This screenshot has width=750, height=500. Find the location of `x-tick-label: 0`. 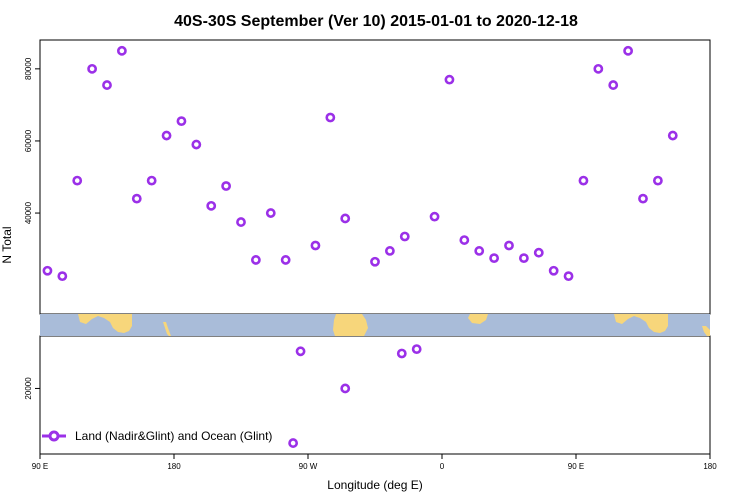

x-tick-label: 0 is located at coordinates (442, 466).